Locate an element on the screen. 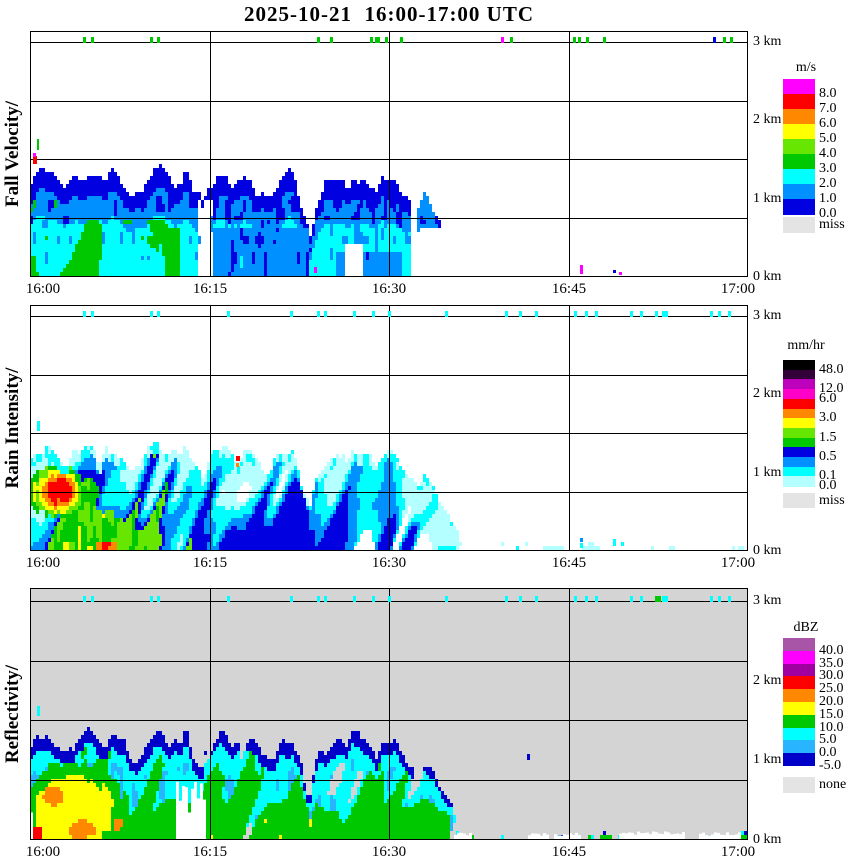  legend-value-label: 12.0 is located at coordinates (831, 389).